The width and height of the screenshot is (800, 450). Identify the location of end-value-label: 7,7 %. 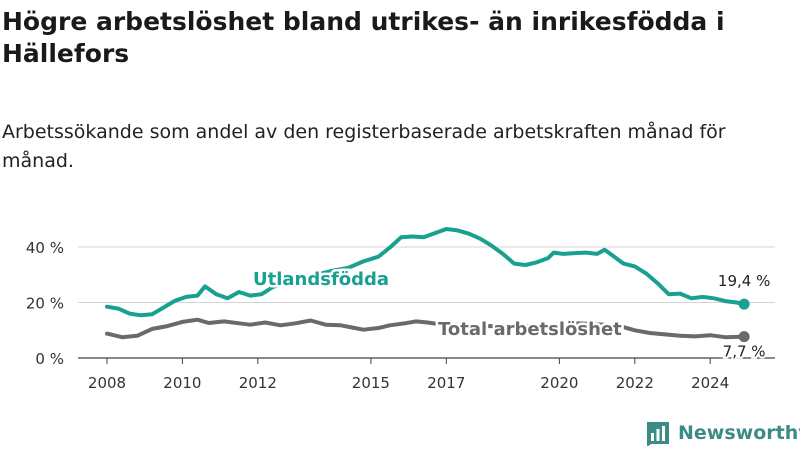
(744, 352).